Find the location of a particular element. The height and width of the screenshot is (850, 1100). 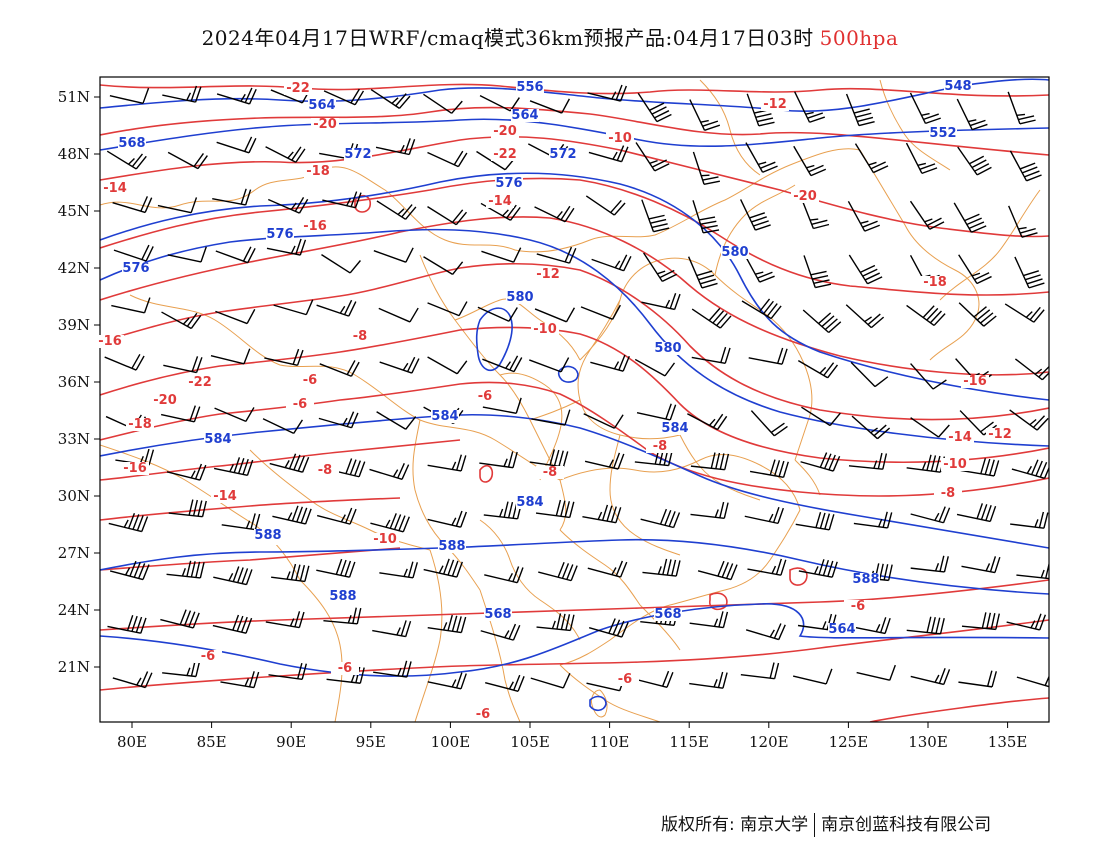

footer: 版权所有: 南京大学 南京创蓝科技有限公司 is located at coordinates (826, 823).